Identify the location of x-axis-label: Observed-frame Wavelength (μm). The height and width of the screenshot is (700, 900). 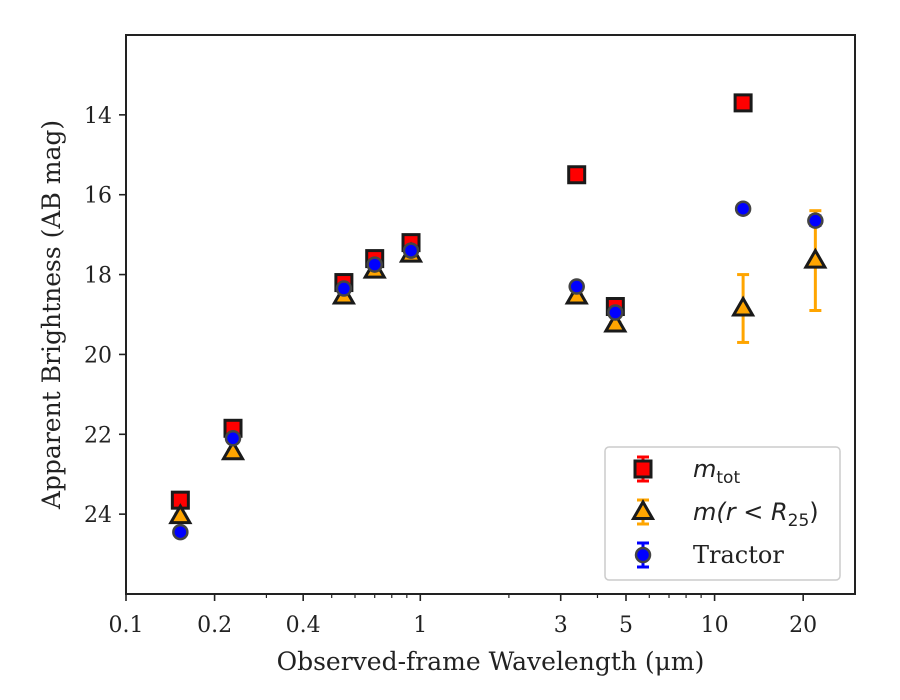
(491, 661).